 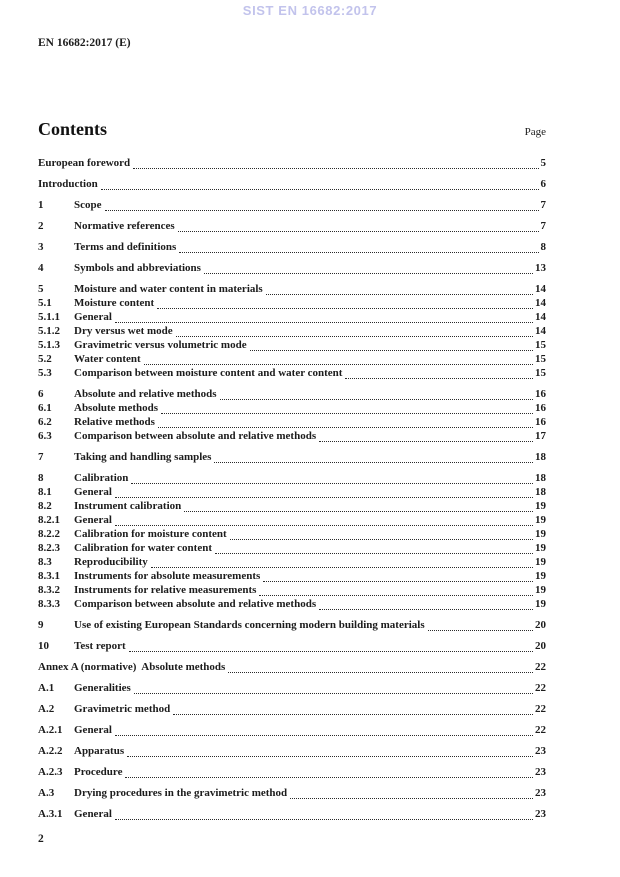 I want to click on toc-entry: 2 Normative references 7, so click(x=292, y=227).